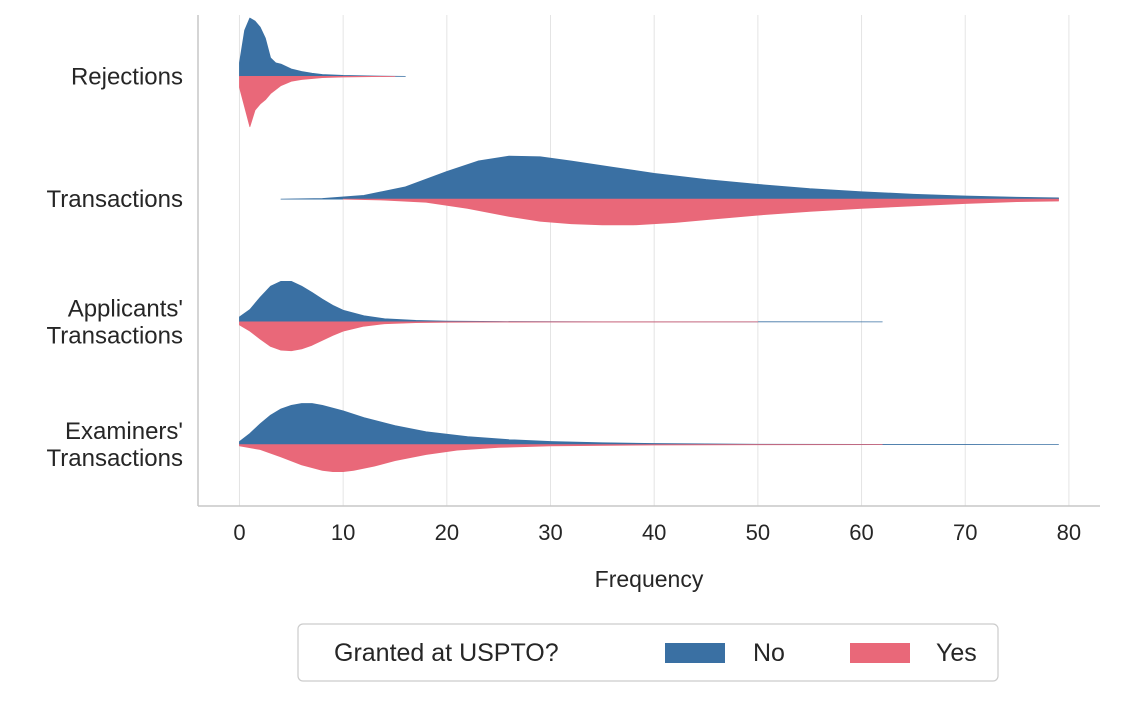 This screenshot has height=701, width=1136. I want to click on x-tick-label: 40, so click(654, 532).